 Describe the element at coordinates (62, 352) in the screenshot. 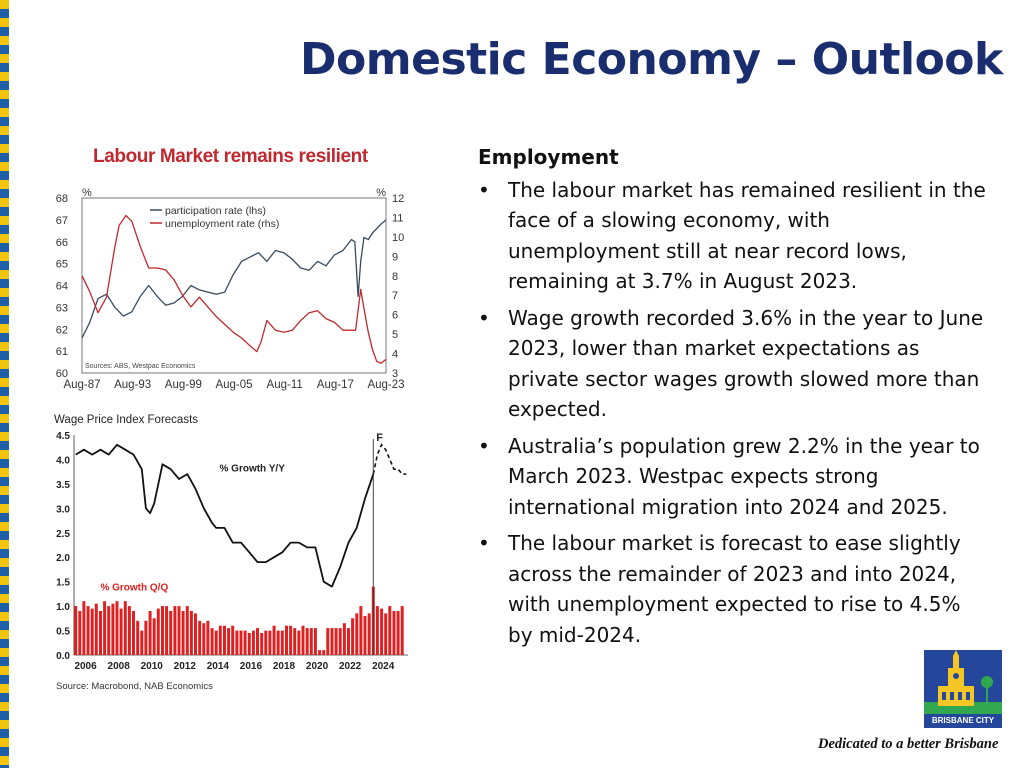

I see `y-left-tick-label: 61` at that location.